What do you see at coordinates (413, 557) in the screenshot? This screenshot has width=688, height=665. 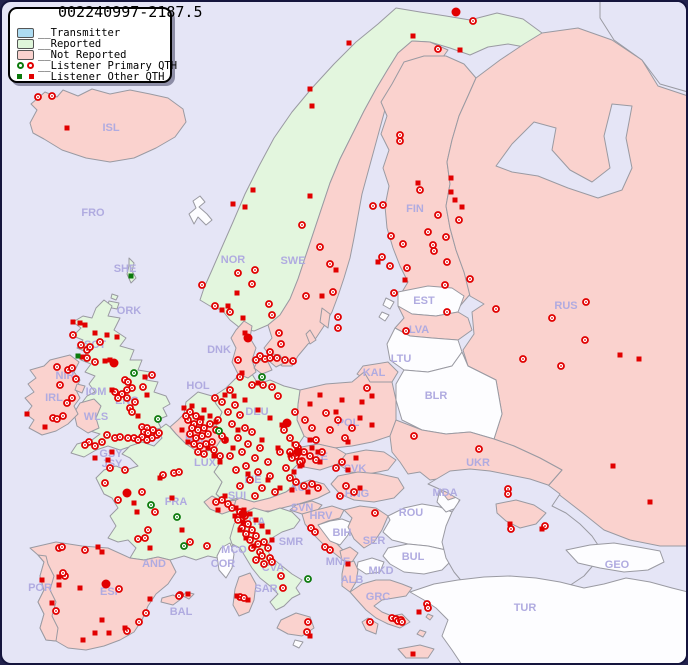 I see `country-label-BUL: BUL` at bounding box center [413, 557].